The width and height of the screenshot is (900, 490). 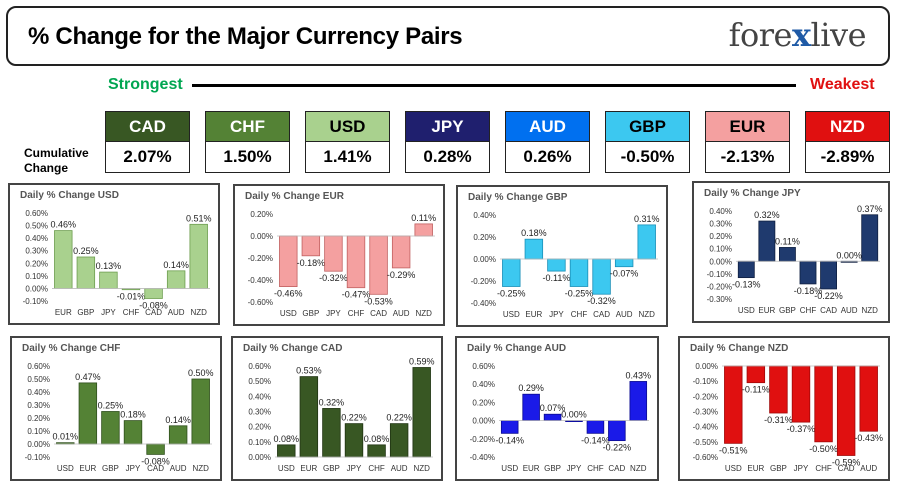 What do you see at coordinates (145, 84) in the screenshot?
I see `strongest-label: Strongest` at bounding box center [145, 84].